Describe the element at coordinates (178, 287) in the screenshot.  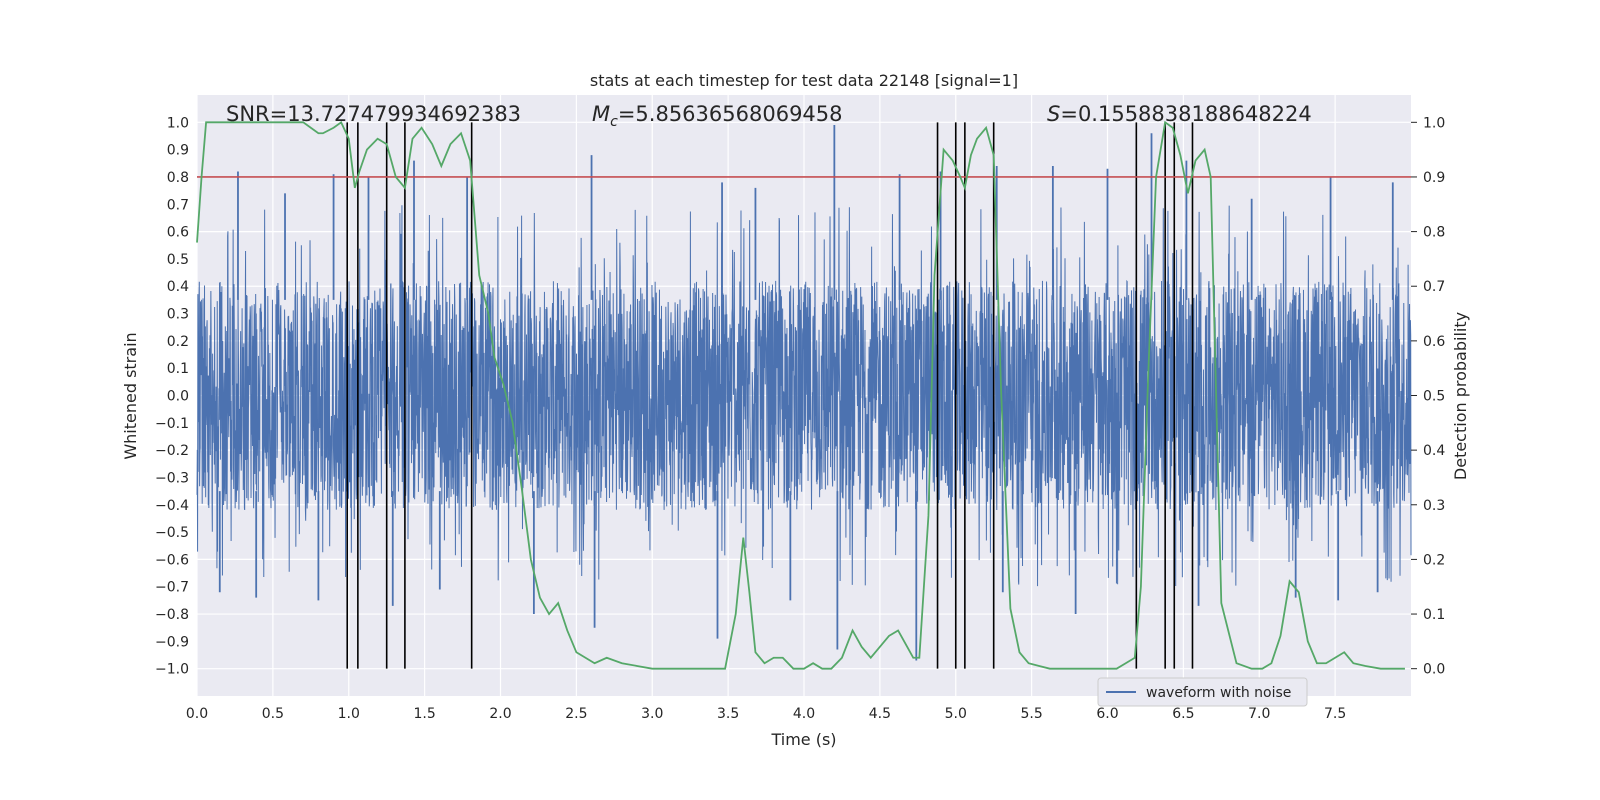
I see `y-tick-label-14: 0.4` at that location.